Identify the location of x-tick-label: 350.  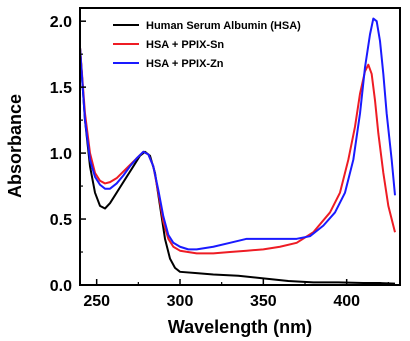
(263, 301).